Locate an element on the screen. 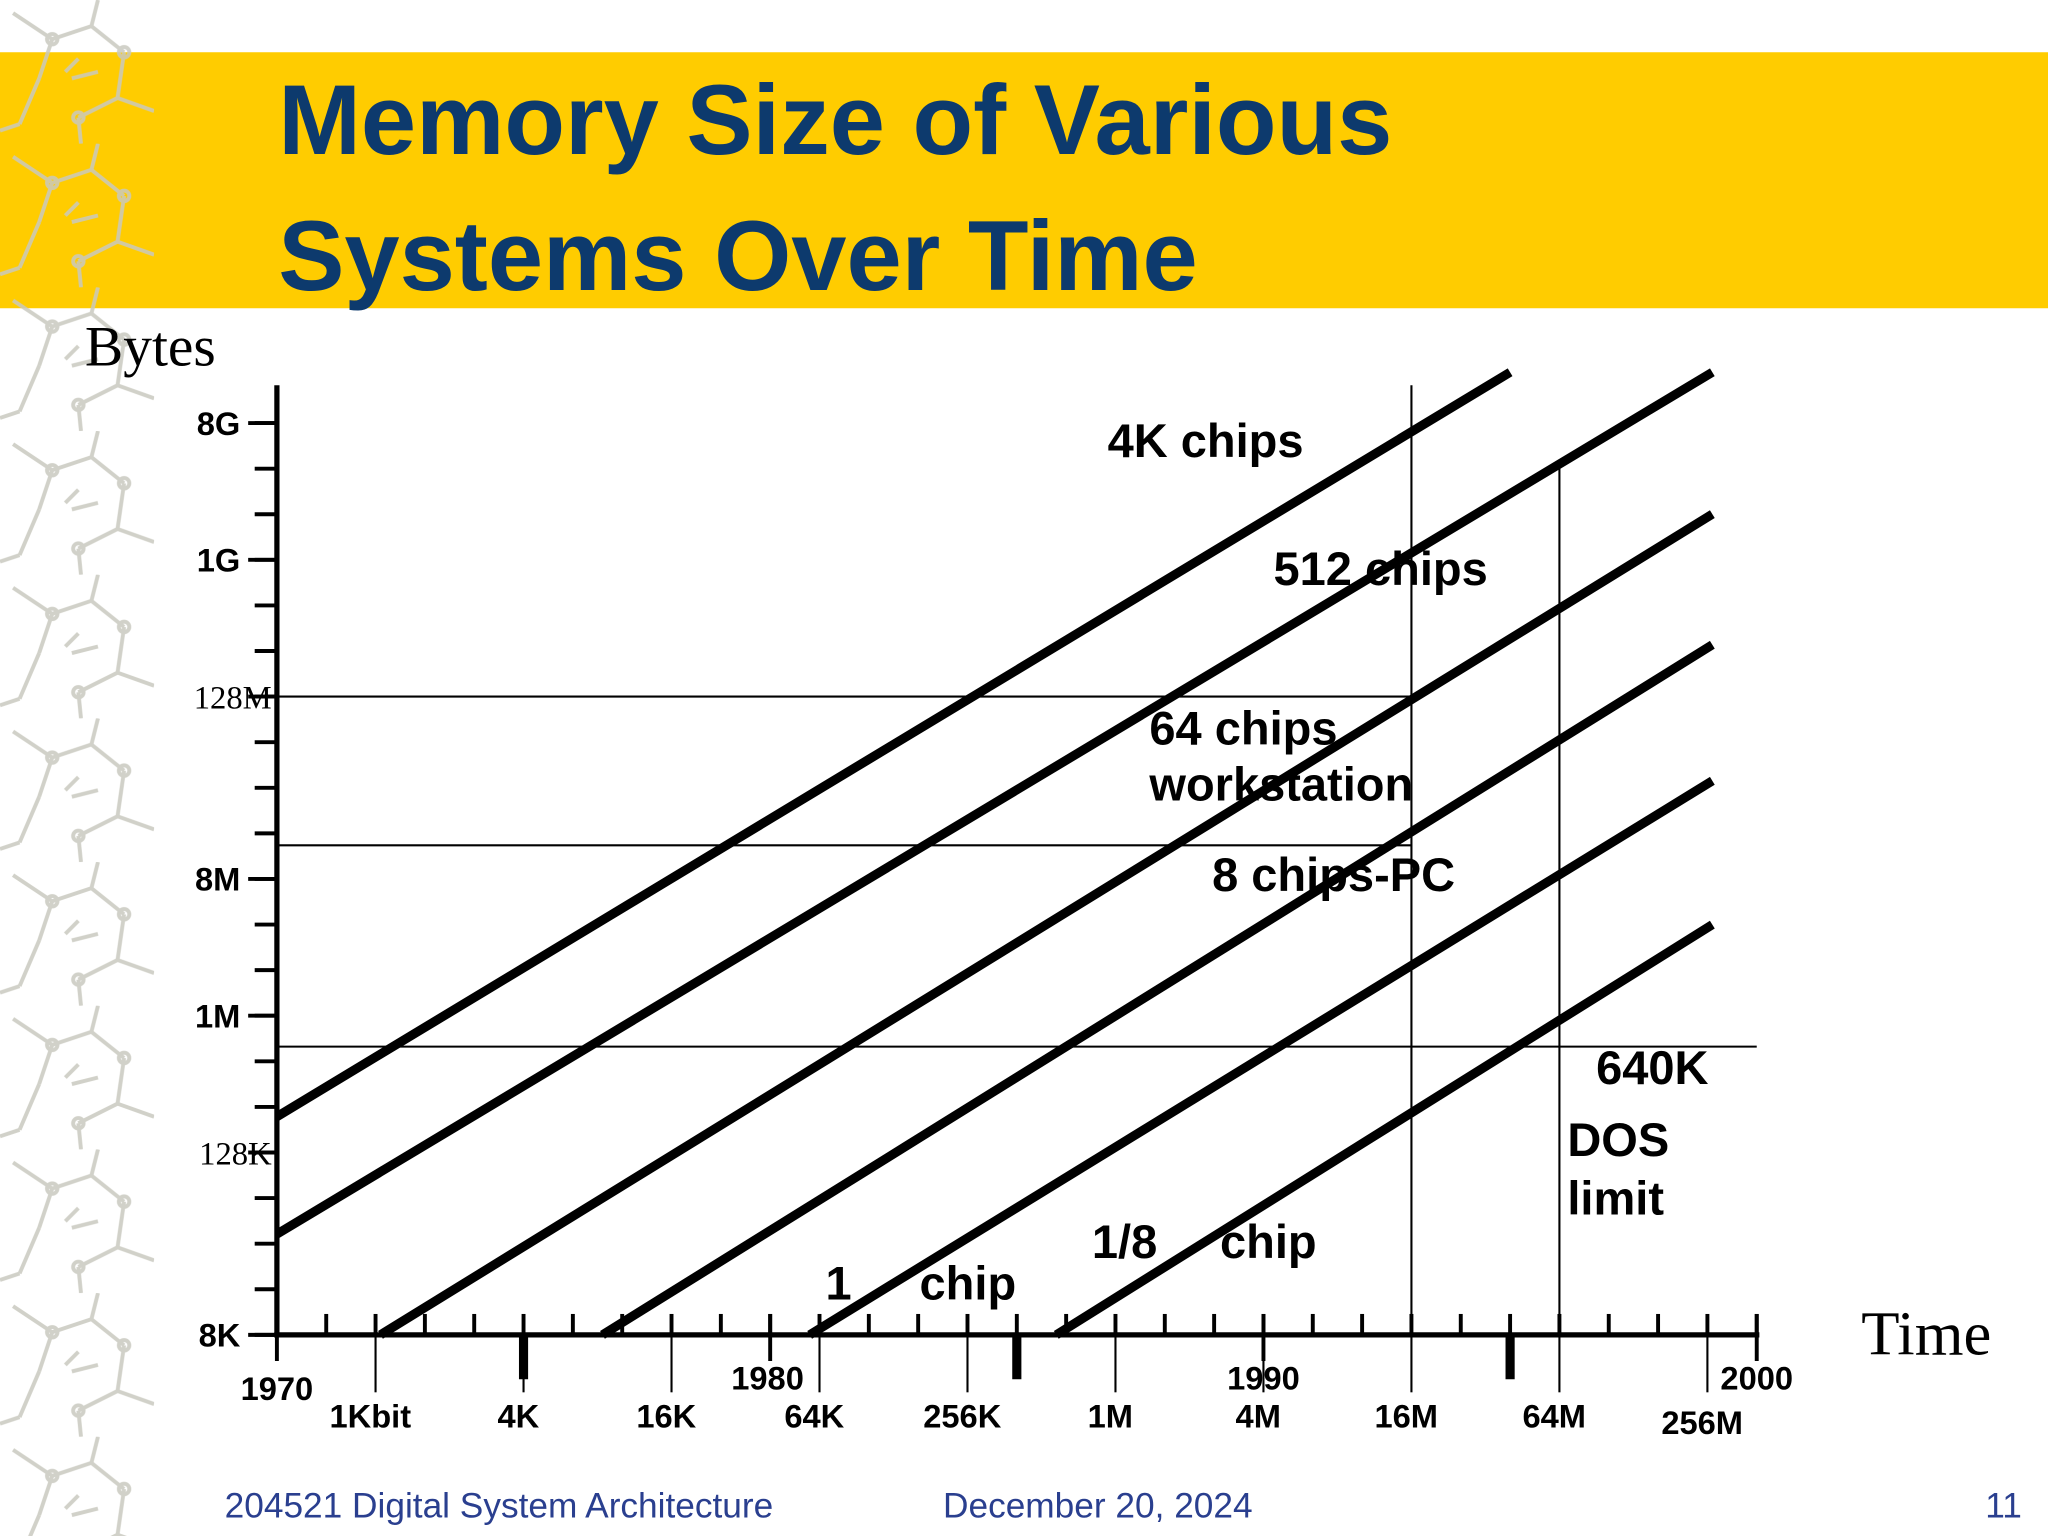 Image resolution: width=2048 pixels, height=1536 pixels. y-axis-label: Bytes is located at coordinates (150, 347).